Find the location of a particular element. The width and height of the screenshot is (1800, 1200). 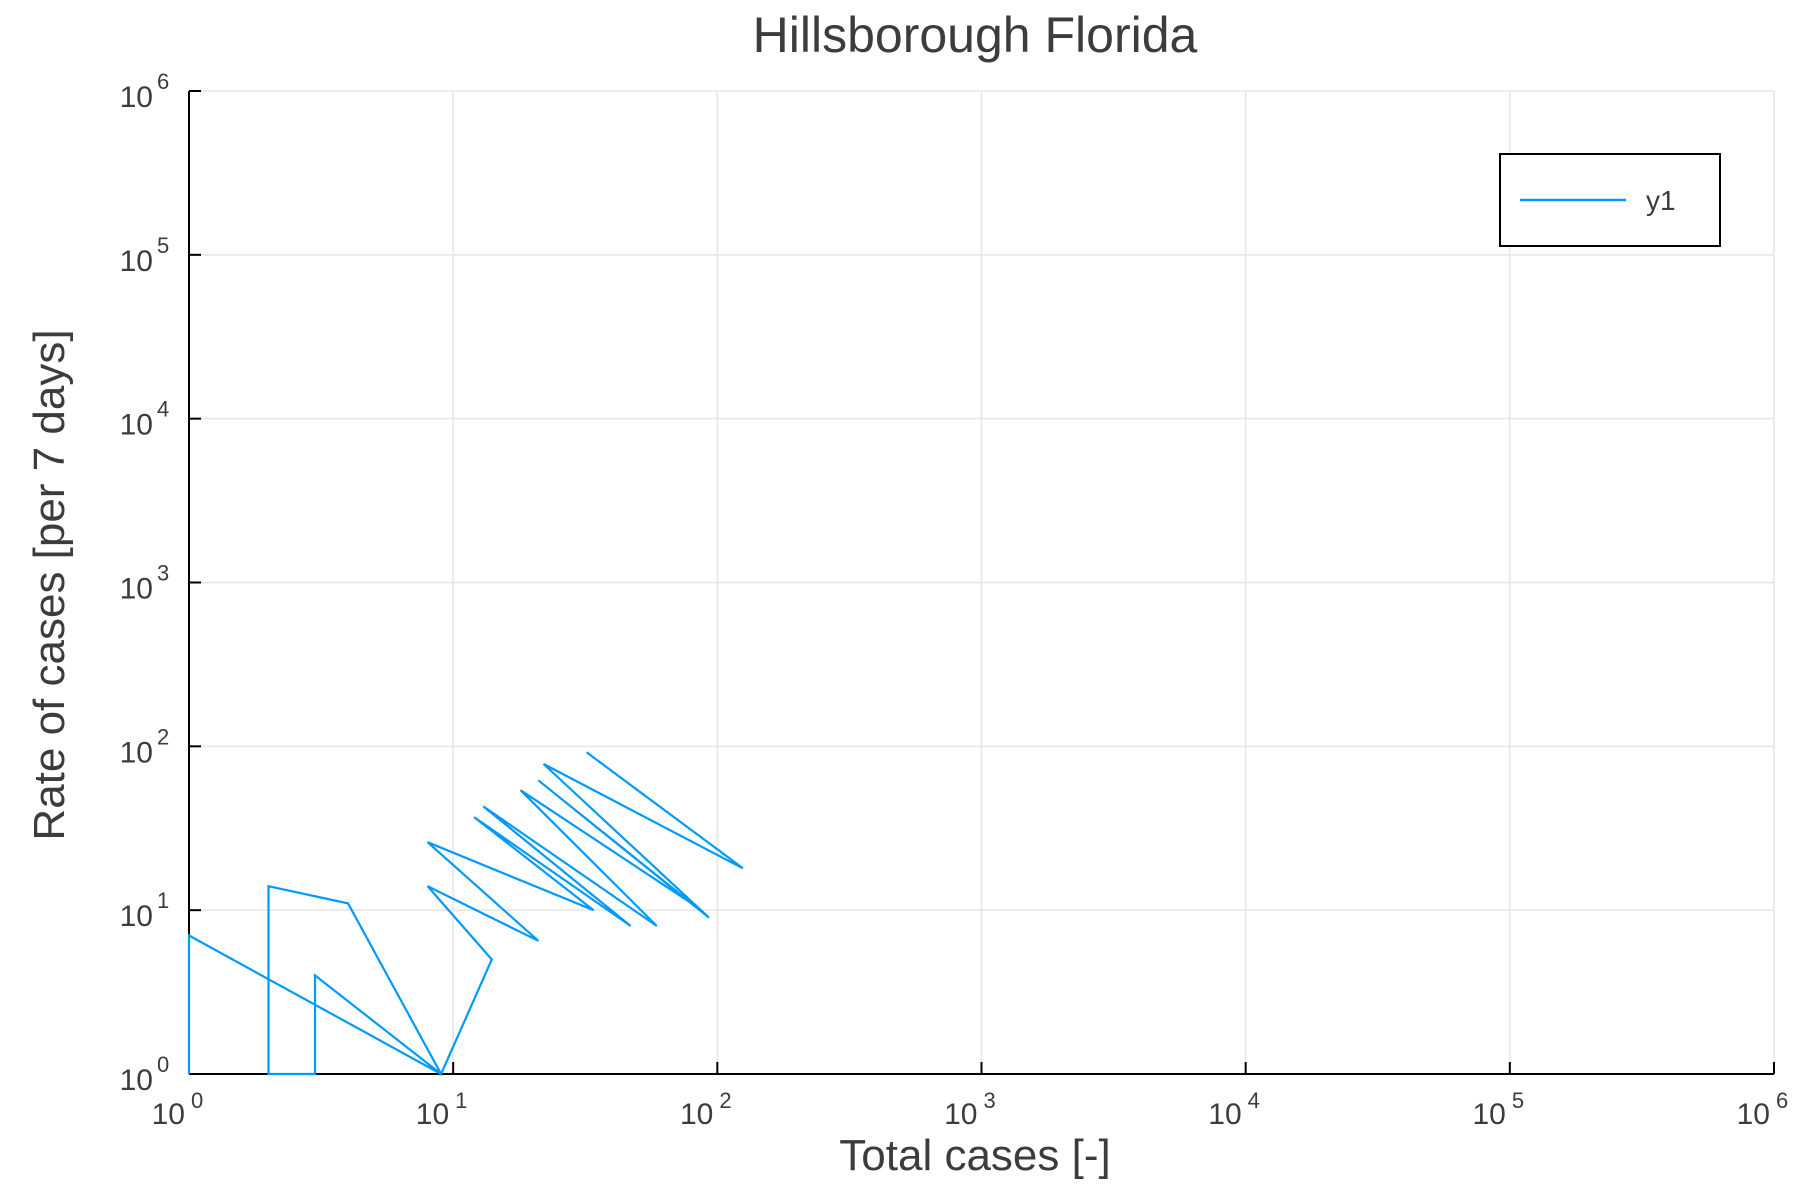

y-tick-label: 10 0 is located at coordinates (145, 1074).